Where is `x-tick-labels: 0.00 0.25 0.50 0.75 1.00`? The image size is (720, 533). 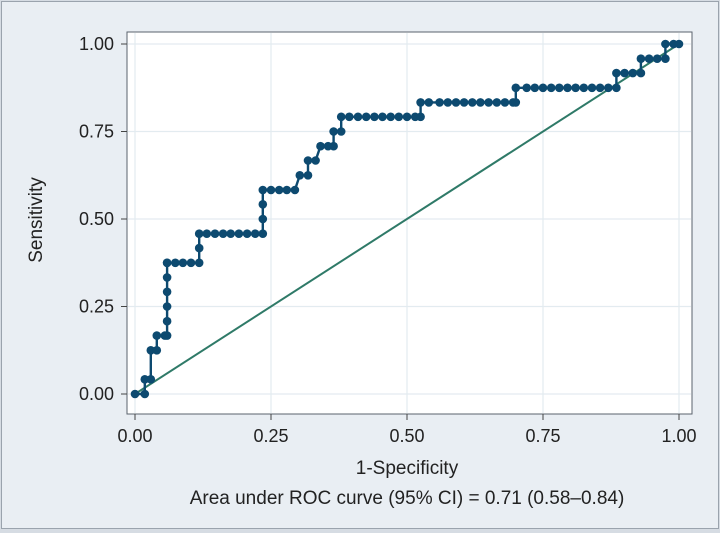
x-tick-labels: 0.00 0.25 0.50 0.75 1.00 is located at coordinates (406, 436).